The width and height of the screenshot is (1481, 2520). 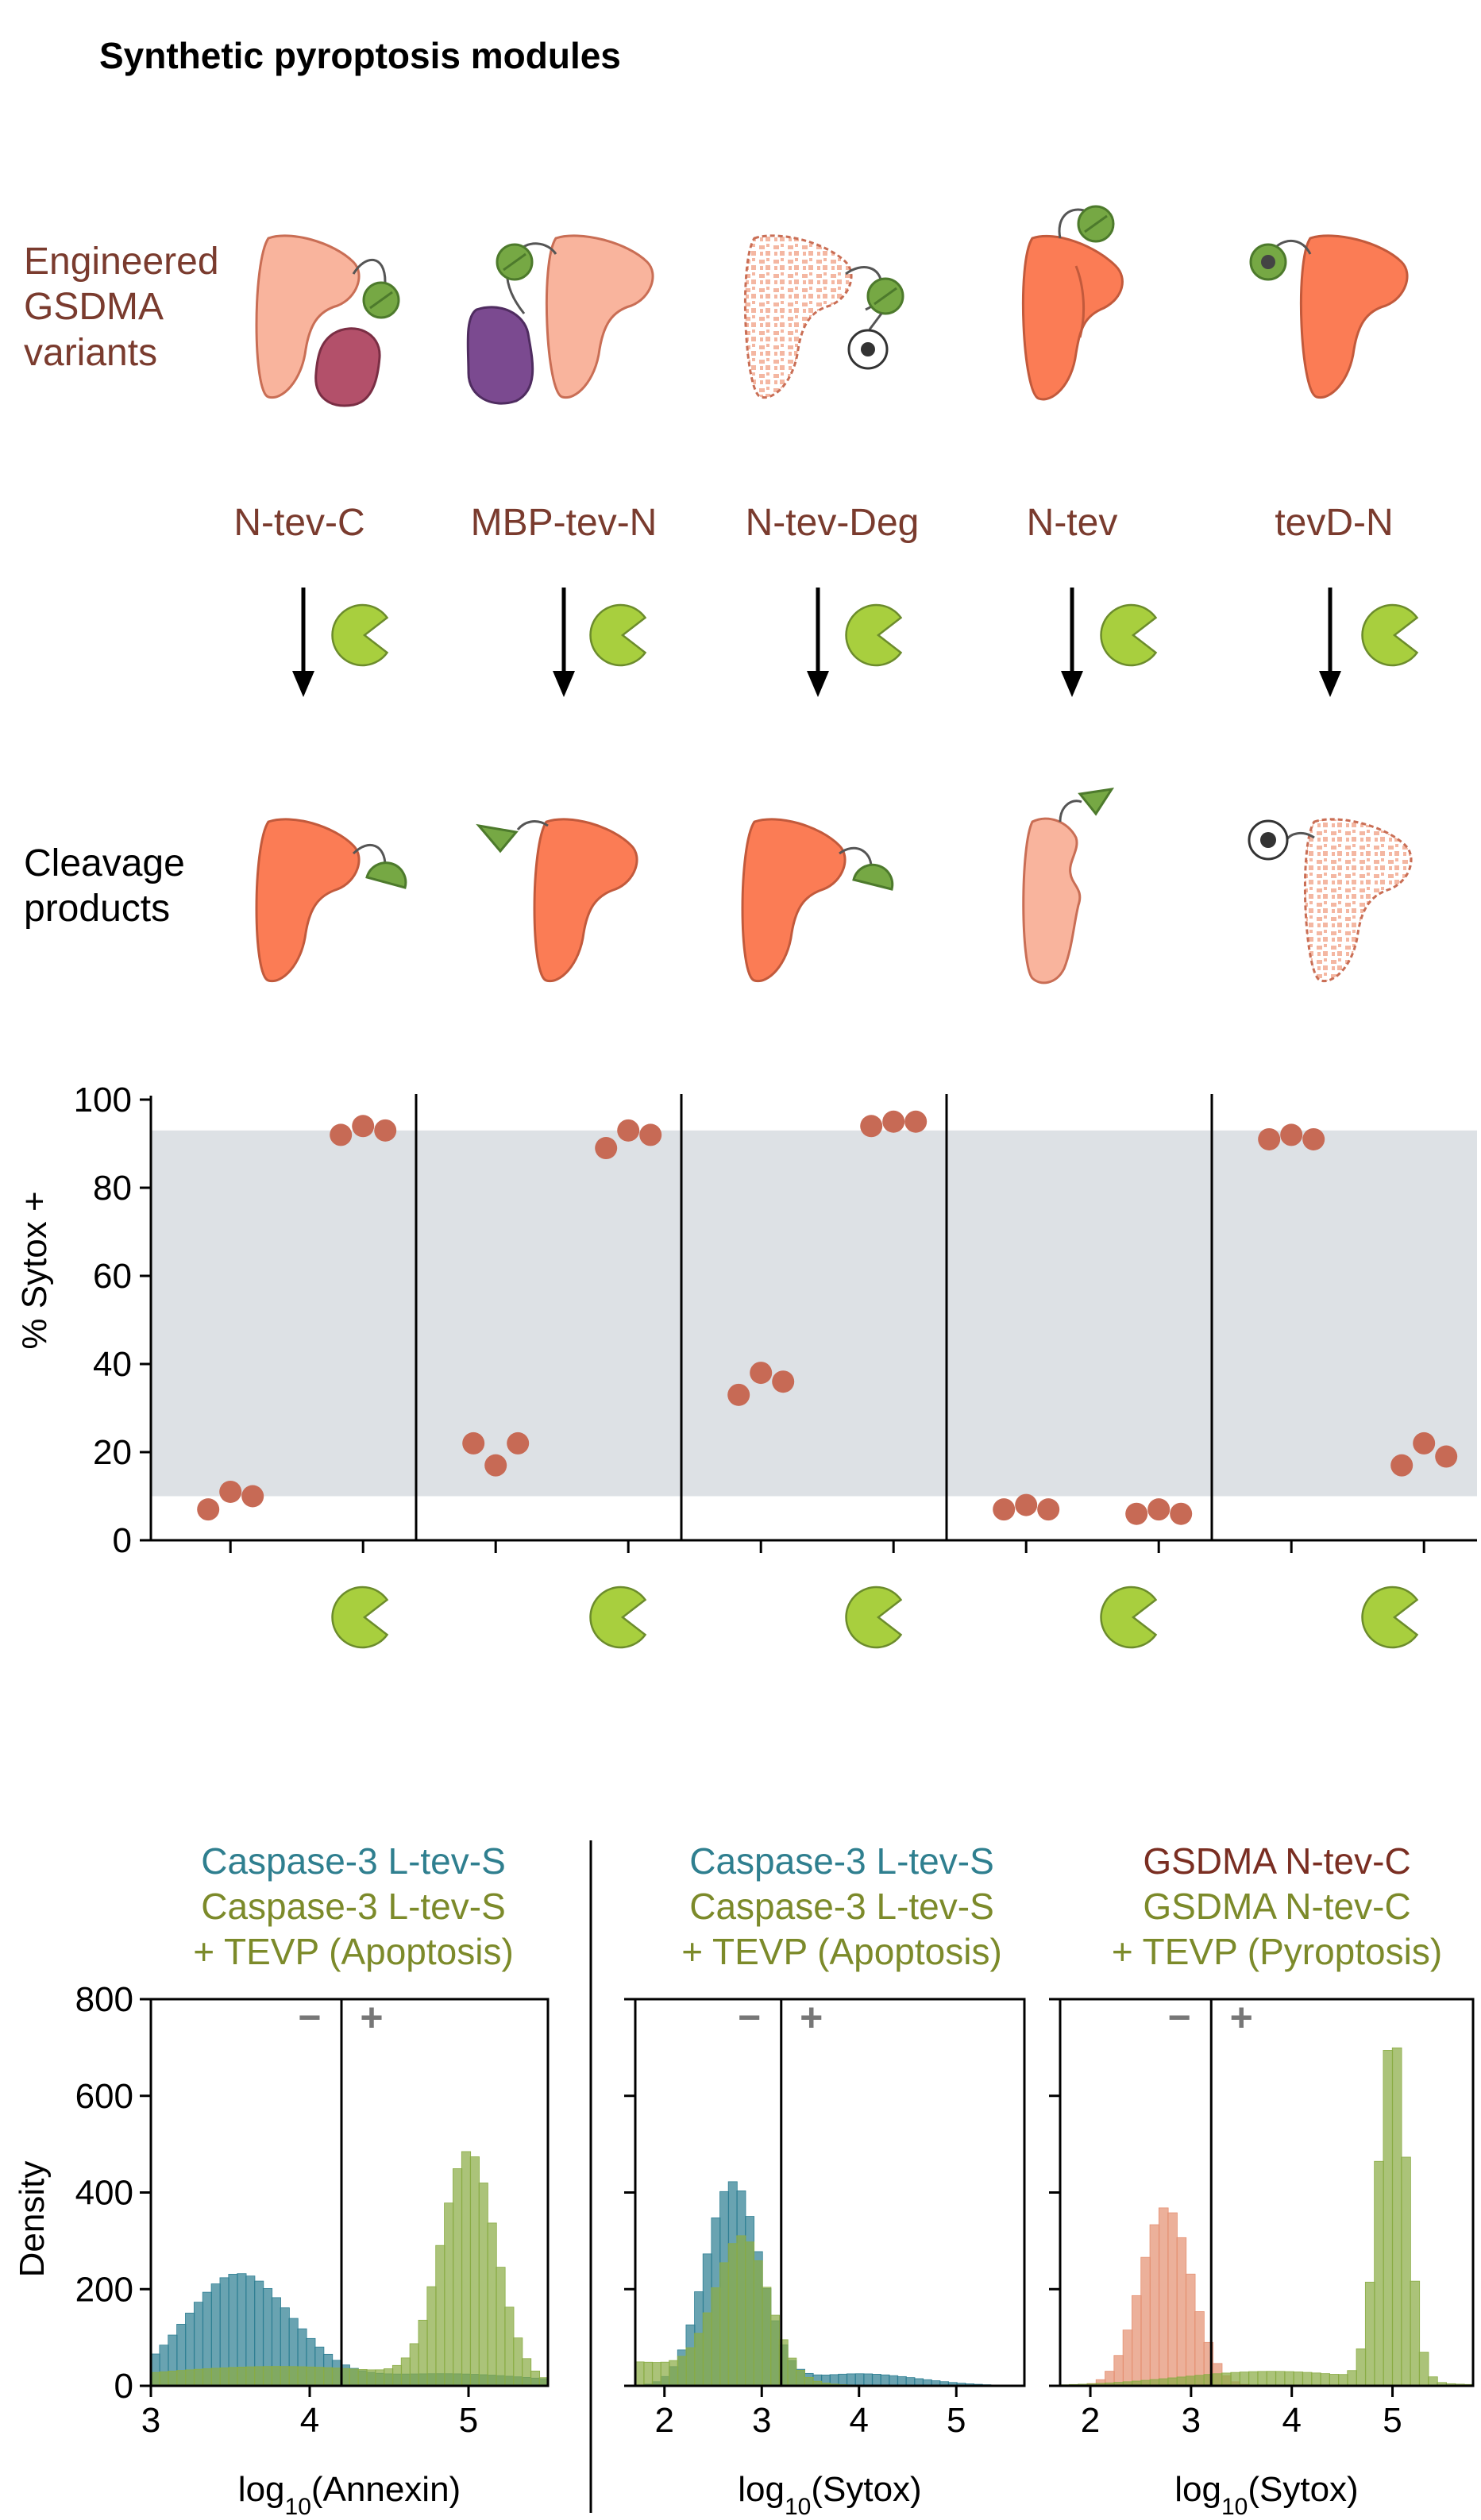 What do you see at coordinates (1330, 901) in the screenshot?
I see `product-tevd-n` at bounding box center [1330, 901].